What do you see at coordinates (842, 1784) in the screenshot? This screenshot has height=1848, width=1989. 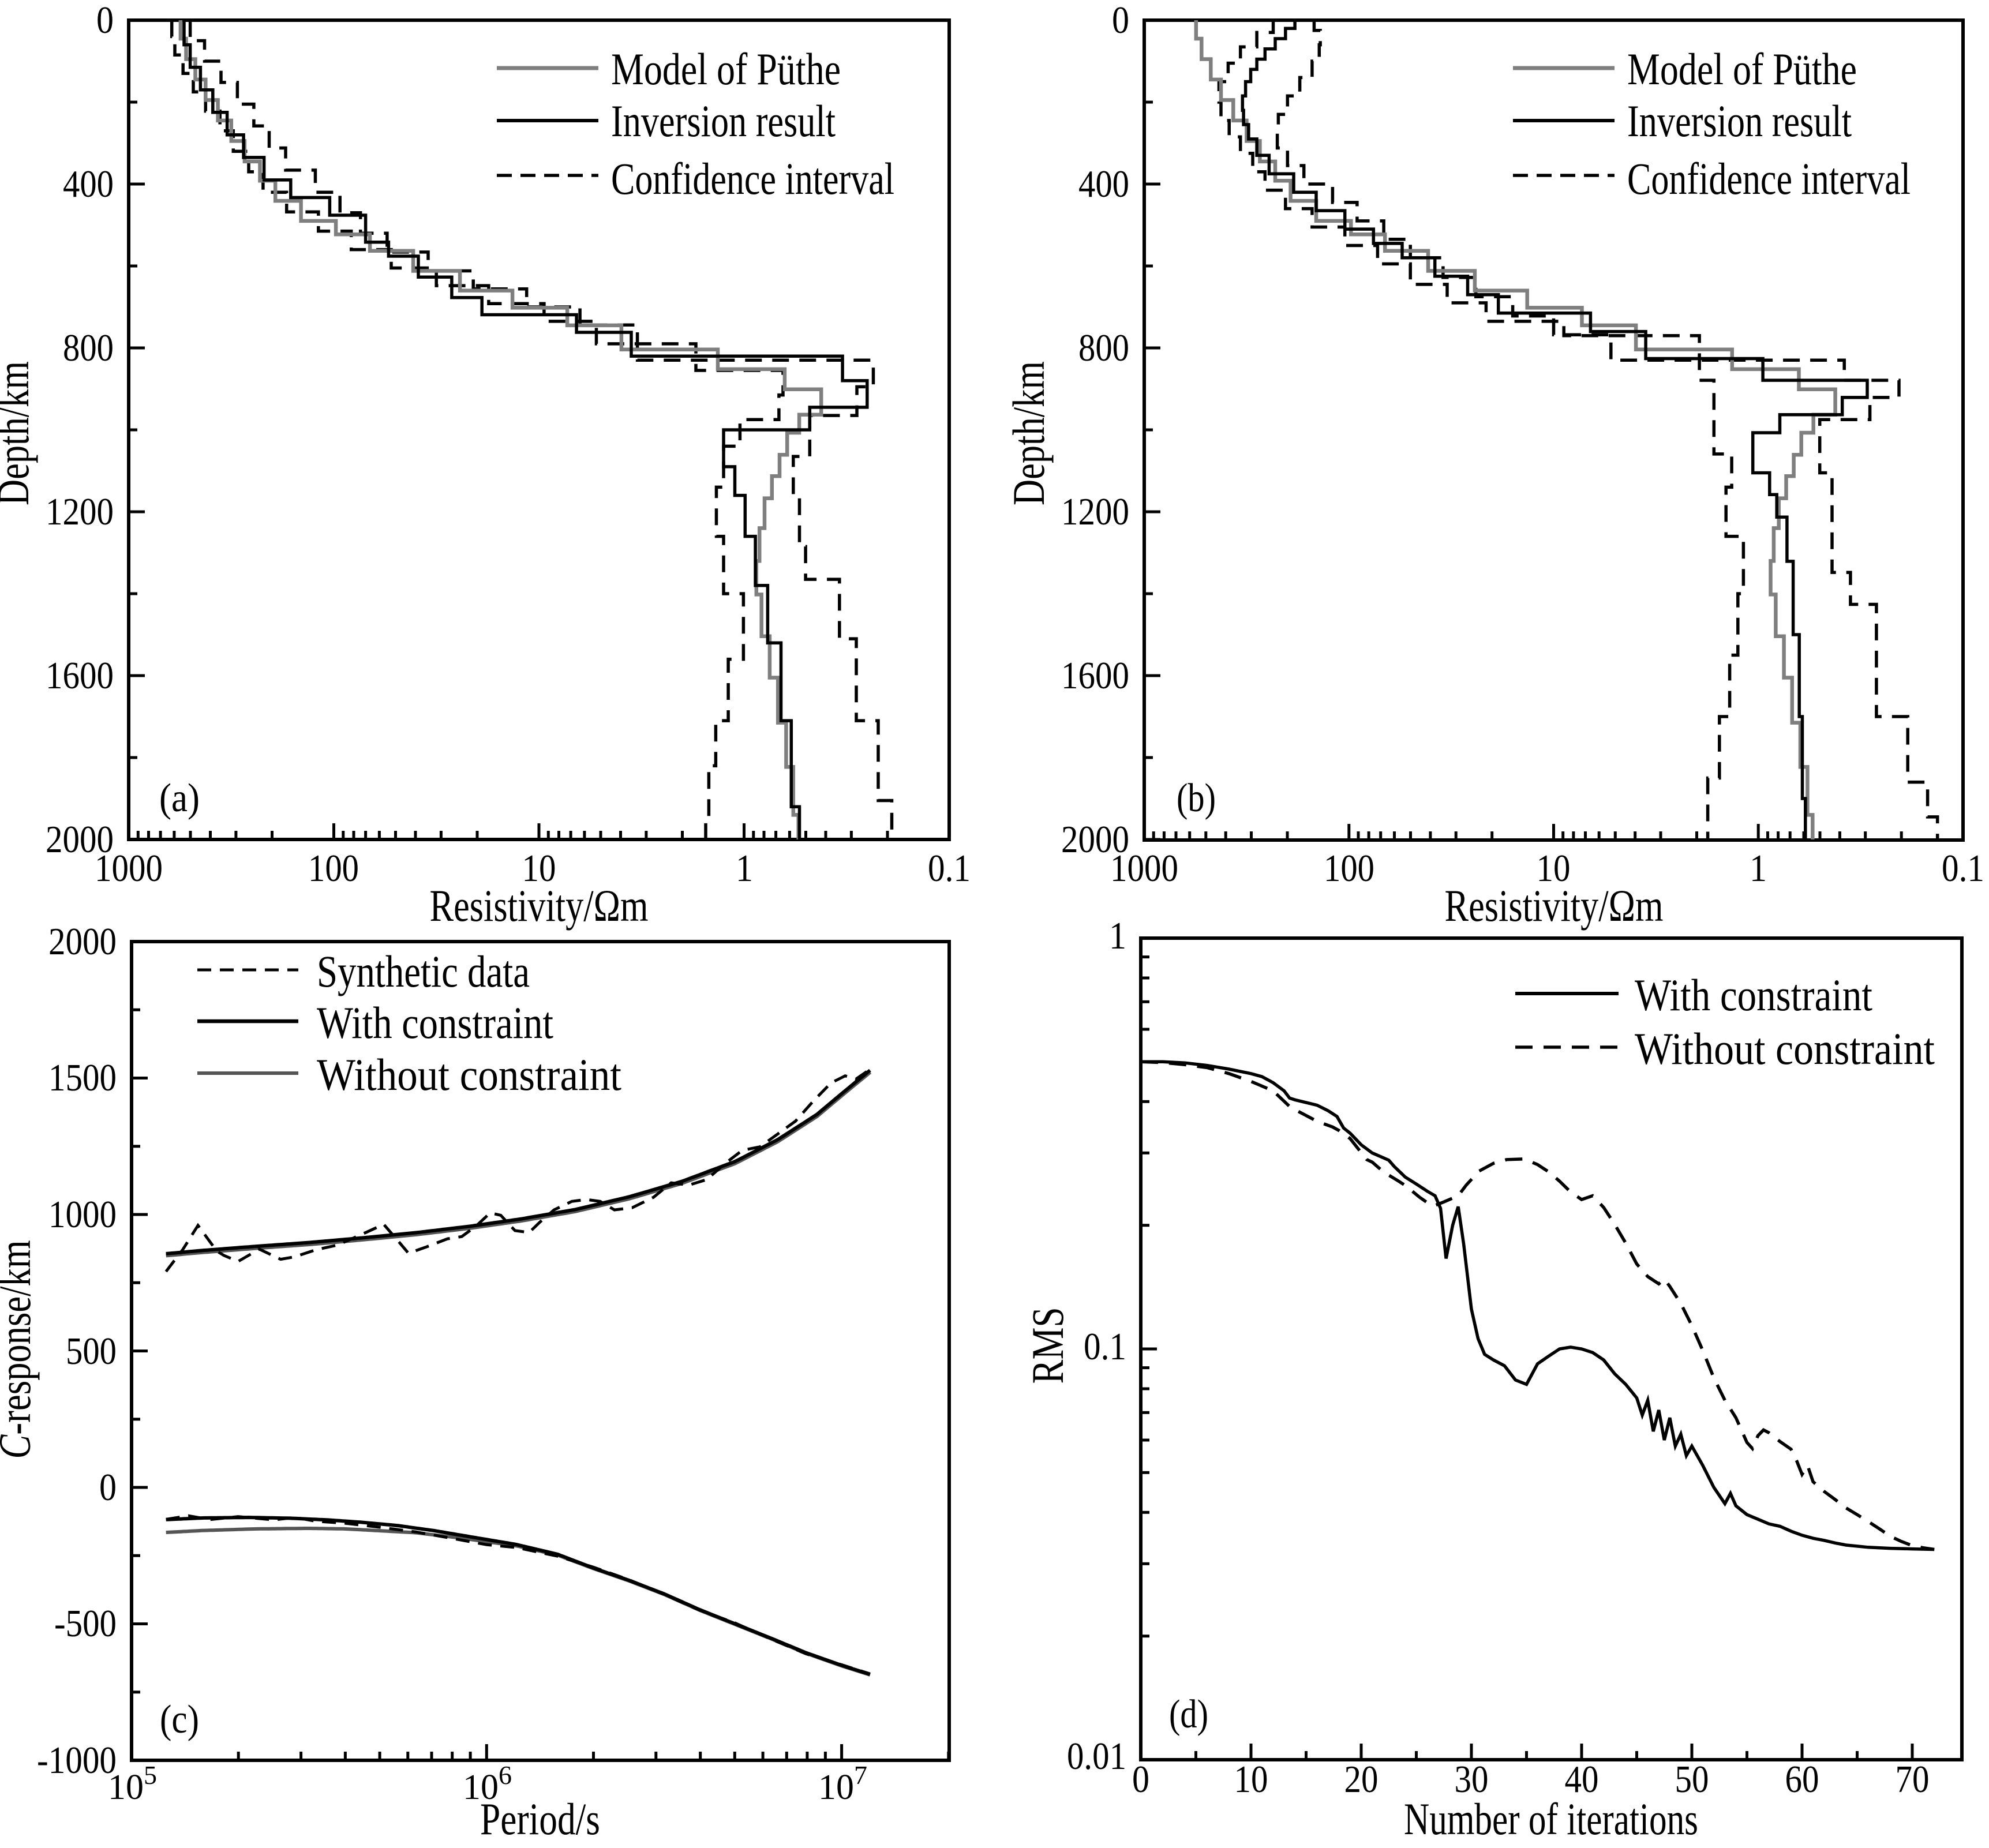 I see `svg-text: 10⁷` at bounding box center [842, 1784].